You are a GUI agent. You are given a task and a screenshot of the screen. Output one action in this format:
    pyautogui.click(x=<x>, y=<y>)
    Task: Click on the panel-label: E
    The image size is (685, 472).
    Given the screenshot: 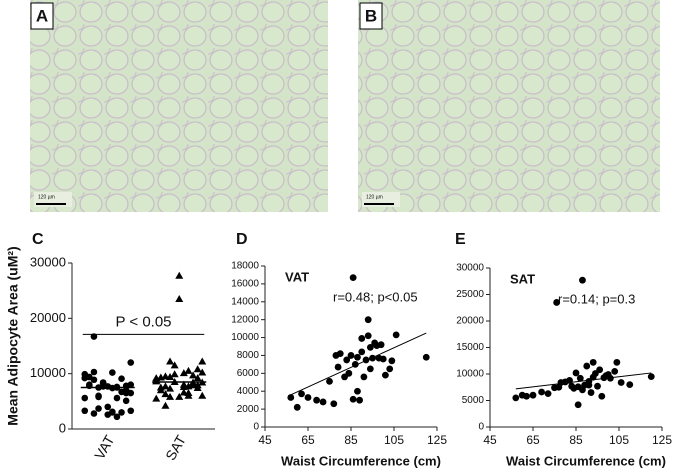 What is the action you would take?
    pyautogui.click(x=460, y=239)
    